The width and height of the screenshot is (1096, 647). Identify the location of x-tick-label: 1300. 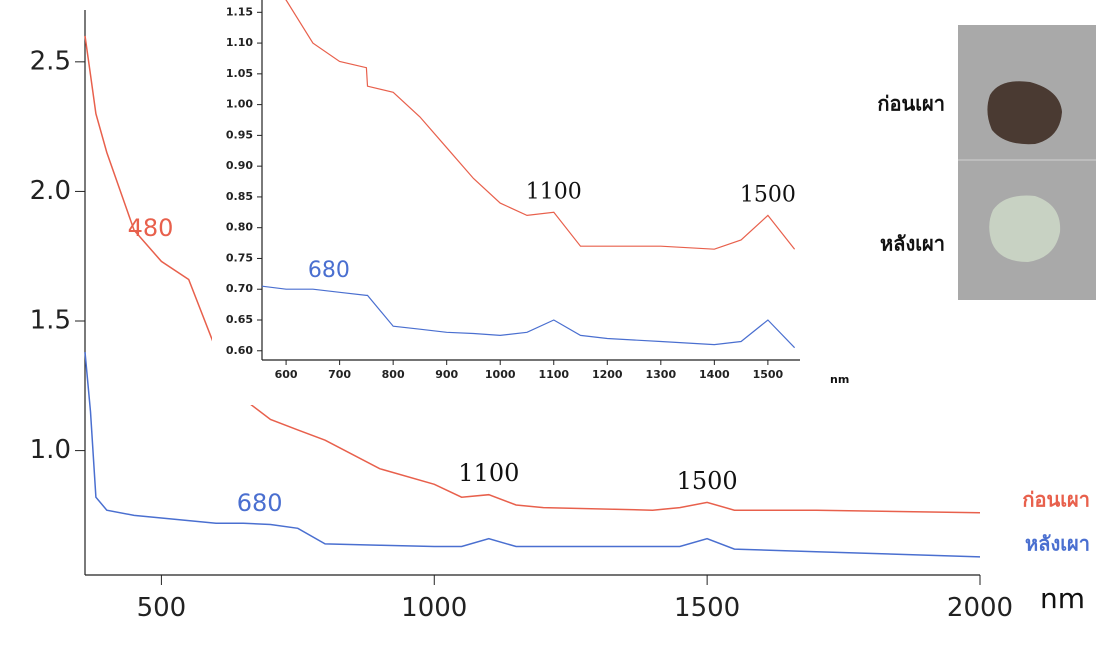
(661, 374).